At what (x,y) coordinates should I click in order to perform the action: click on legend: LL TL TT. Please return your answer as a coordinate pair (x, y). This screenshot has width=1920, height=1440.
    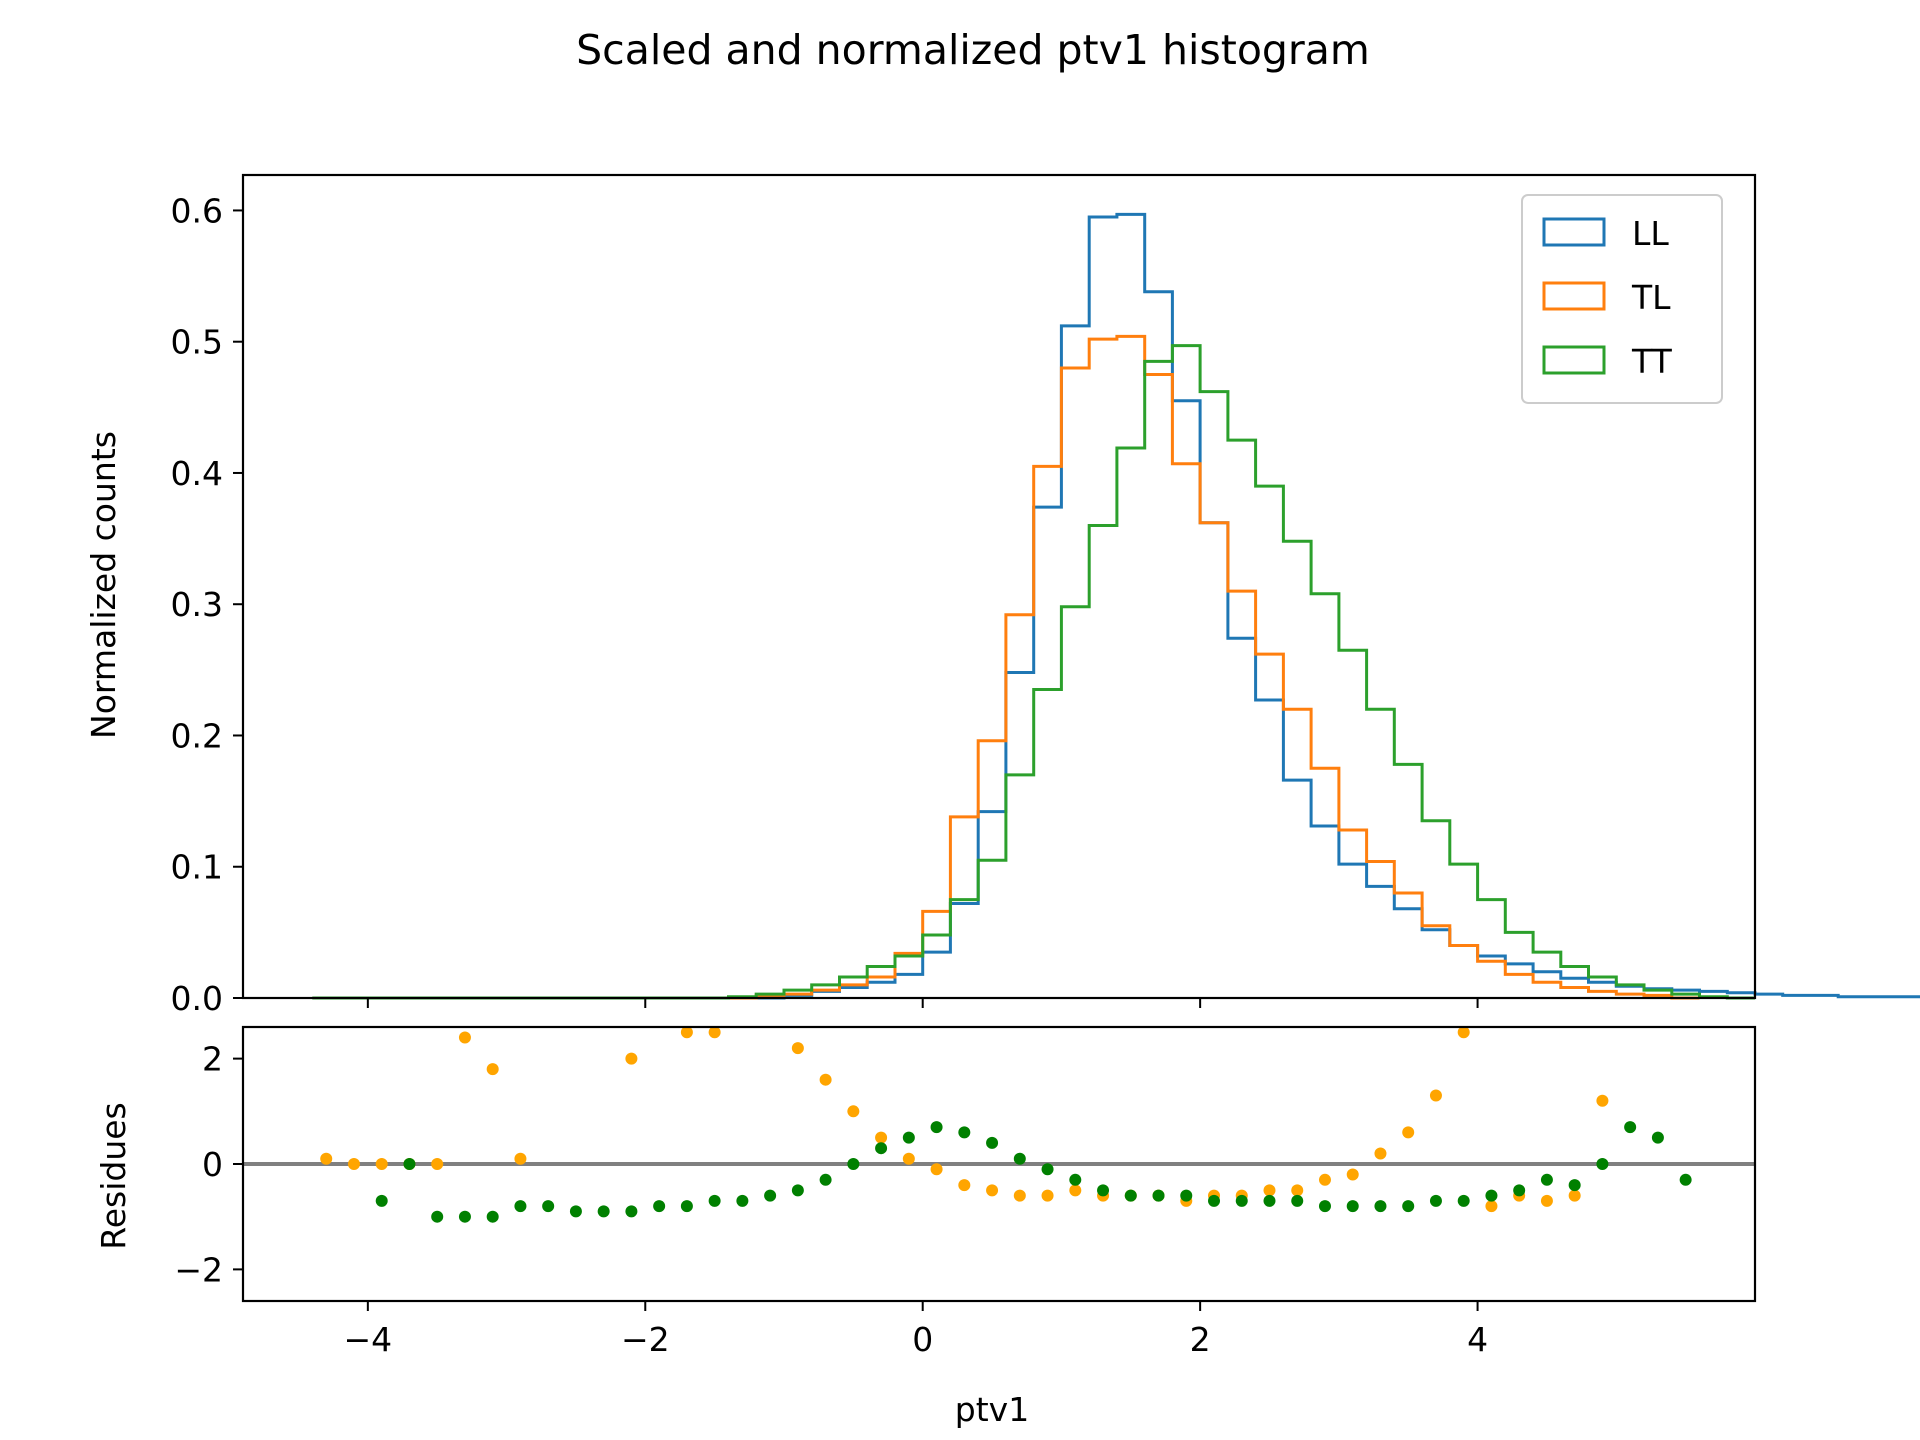
    Looking at the image, I should click on (1622, 299).